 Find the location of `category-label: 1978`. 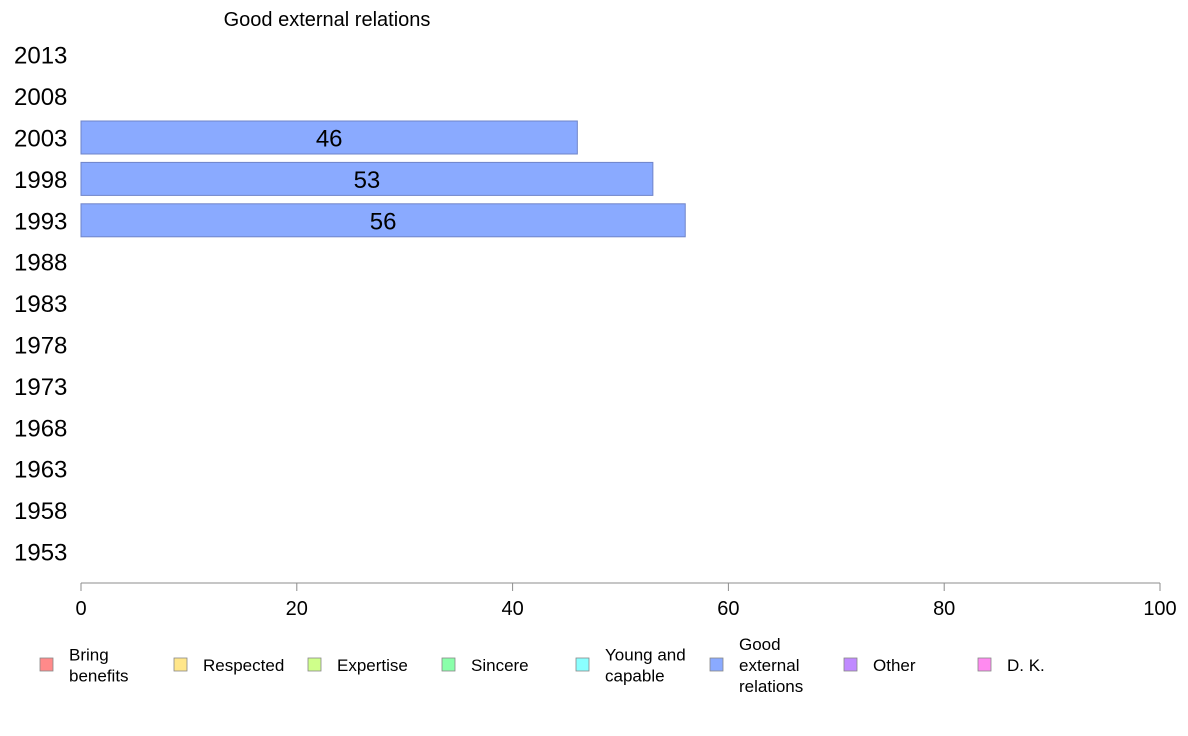

category-label: 1978 is located at coordinates (40, 346).